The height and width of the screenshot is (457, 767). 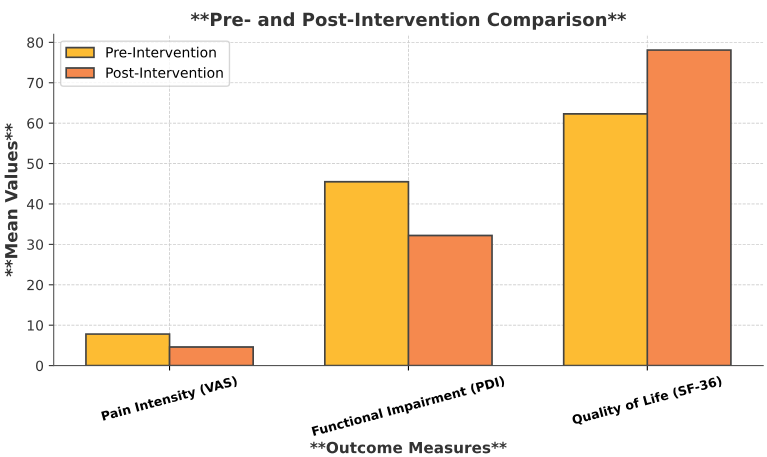 I want to click on y-tick-label: 40, so click(x=35, y=204).